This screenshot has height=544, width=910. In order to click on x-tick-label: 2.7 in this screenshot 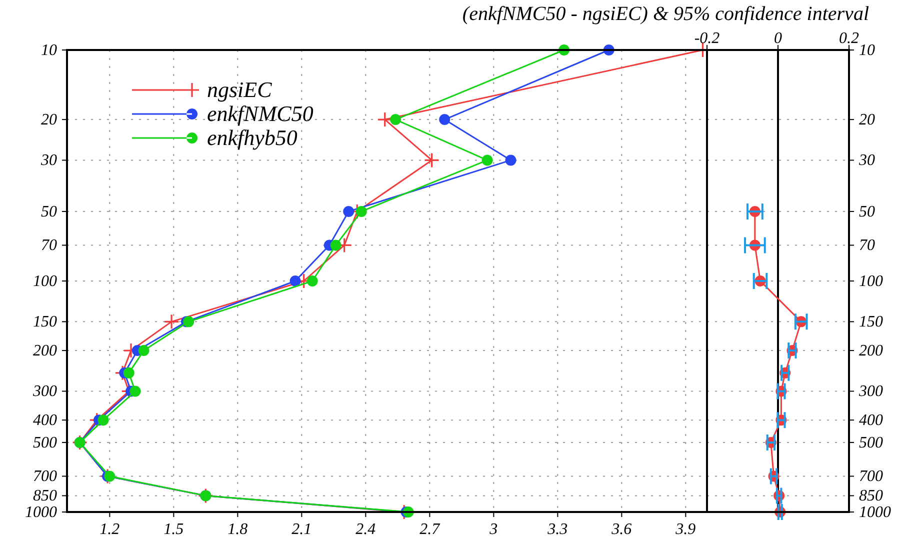, I will do `click(430, 529)`.